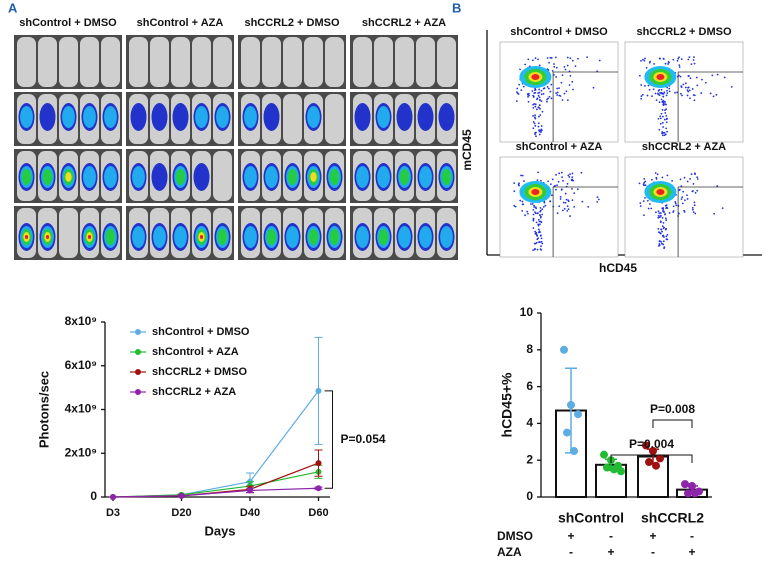 Image resolution: width=768 pixels, height=563 pixels. I want to click on x-tick-label: D3, so click(113, 513).